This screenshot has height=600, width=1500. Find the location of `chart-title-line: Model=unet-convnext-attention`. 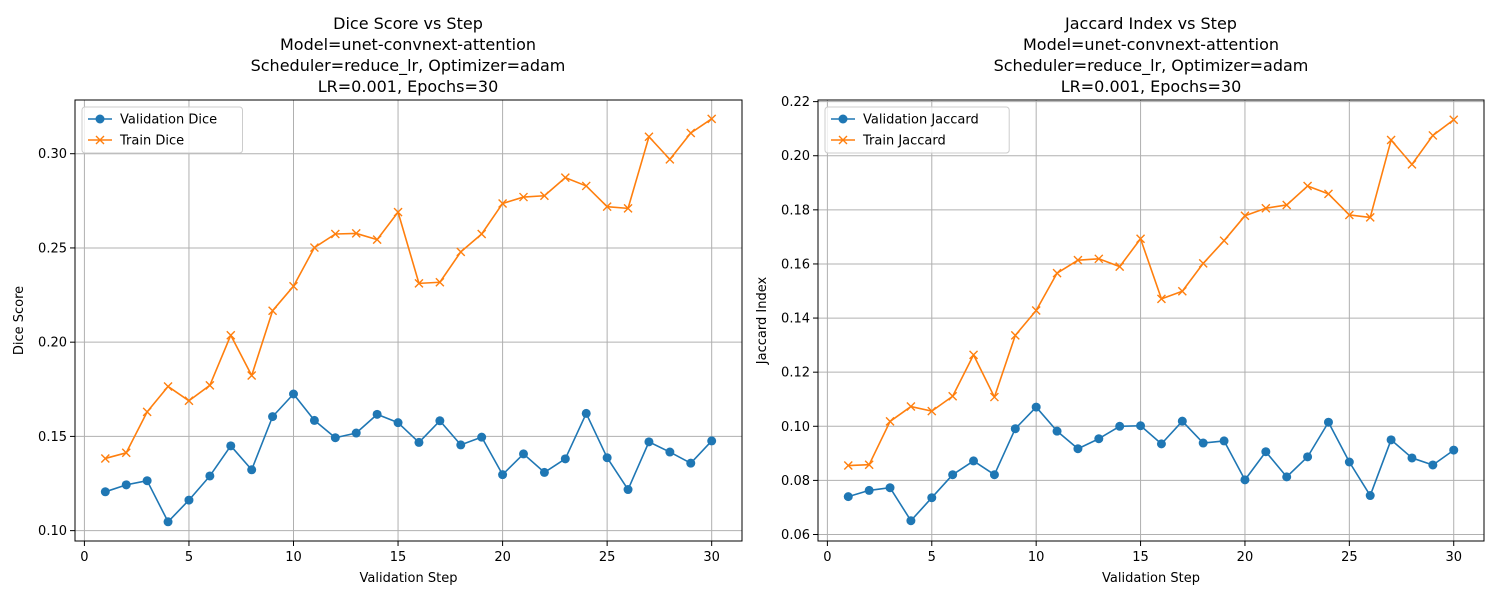

chart-title-line: Model=unet-convnext-attention is located at coordinates (1151, 44).